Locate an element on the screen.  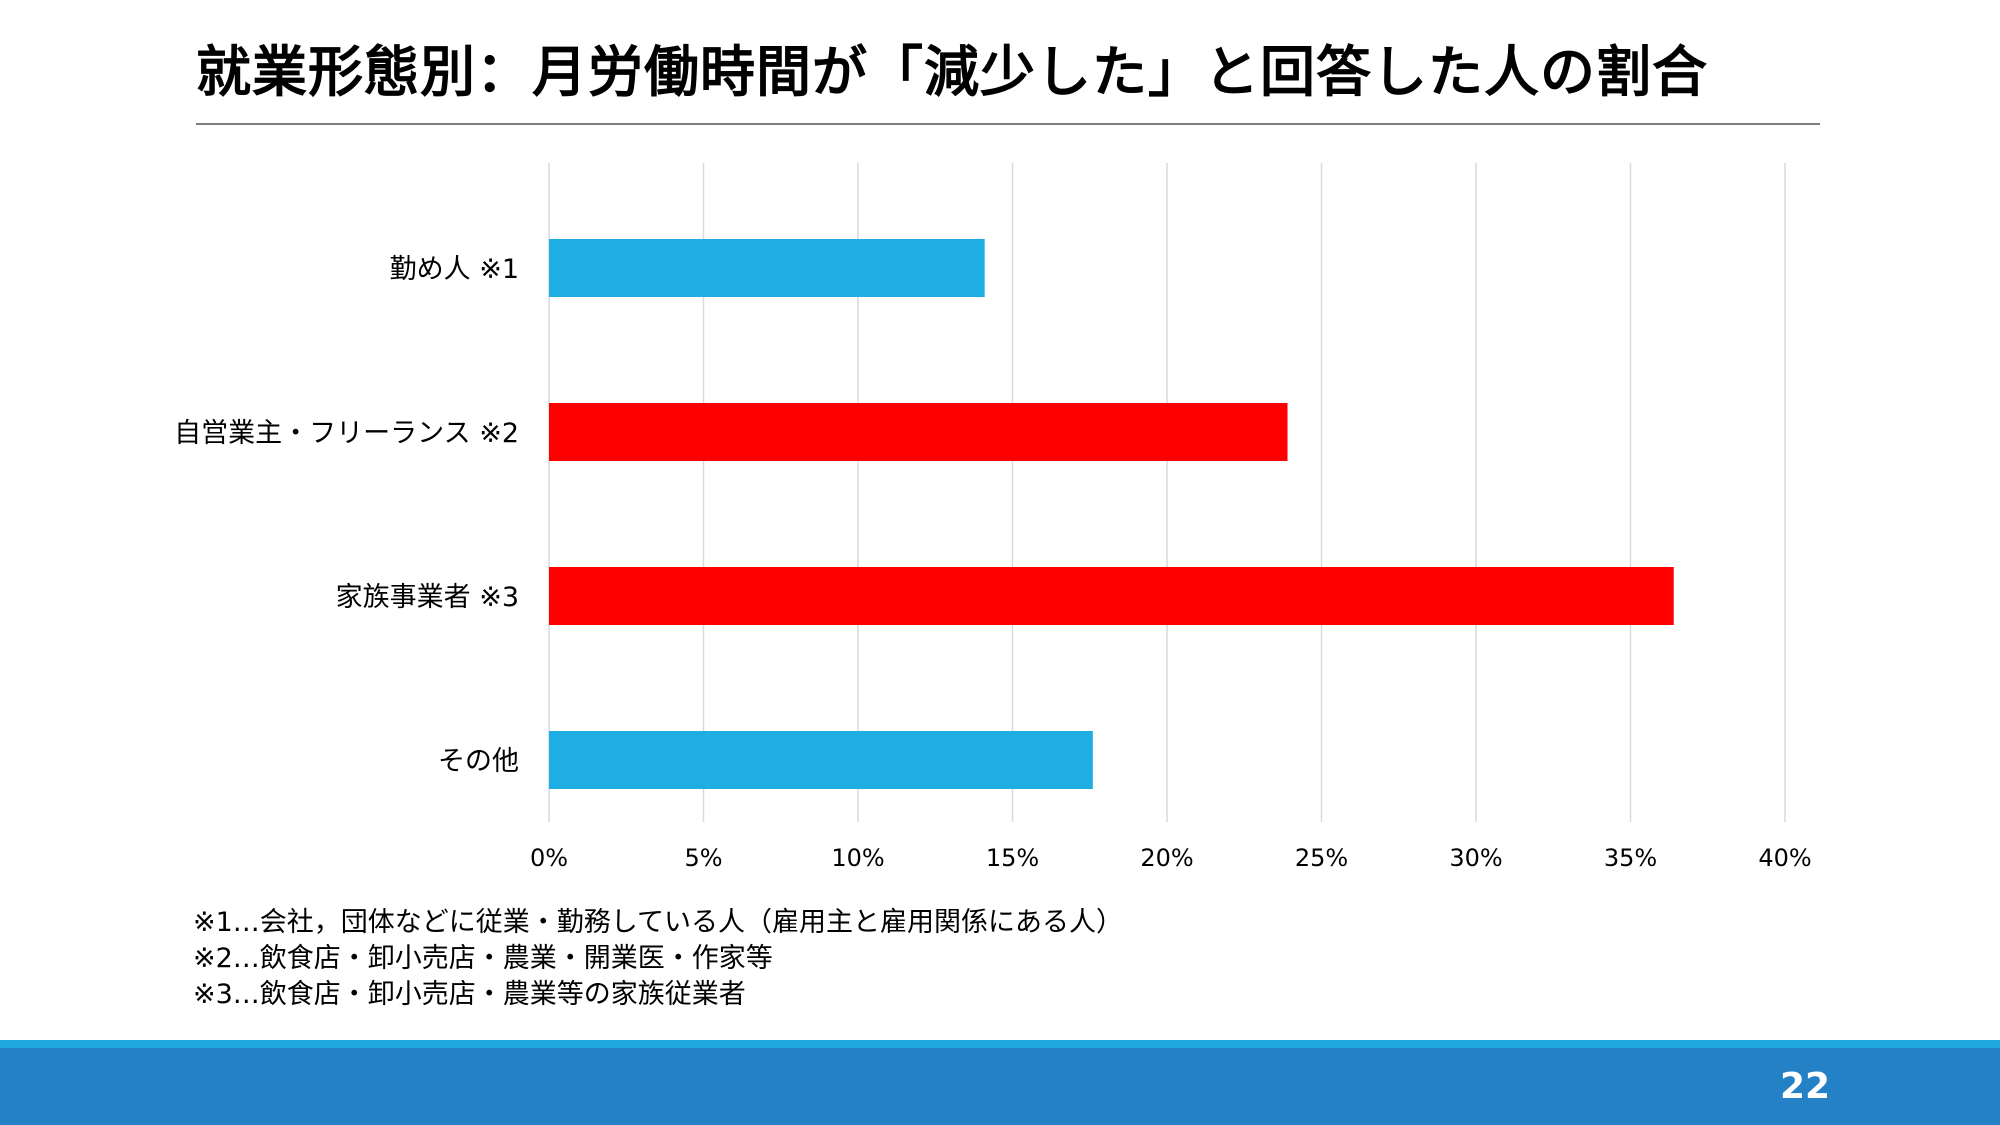
x-tick-label: 0% is located at coordinates (549, 858).